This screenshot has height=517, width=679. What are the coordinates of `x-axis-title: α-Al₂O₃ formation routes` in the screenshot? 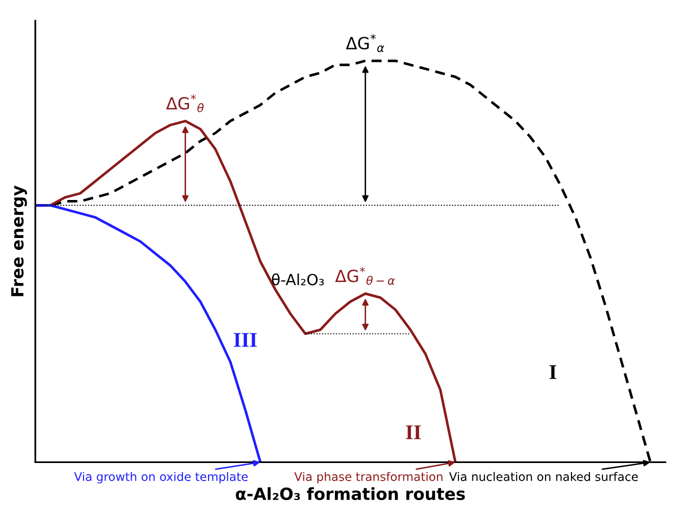 It's located at (350, 493).